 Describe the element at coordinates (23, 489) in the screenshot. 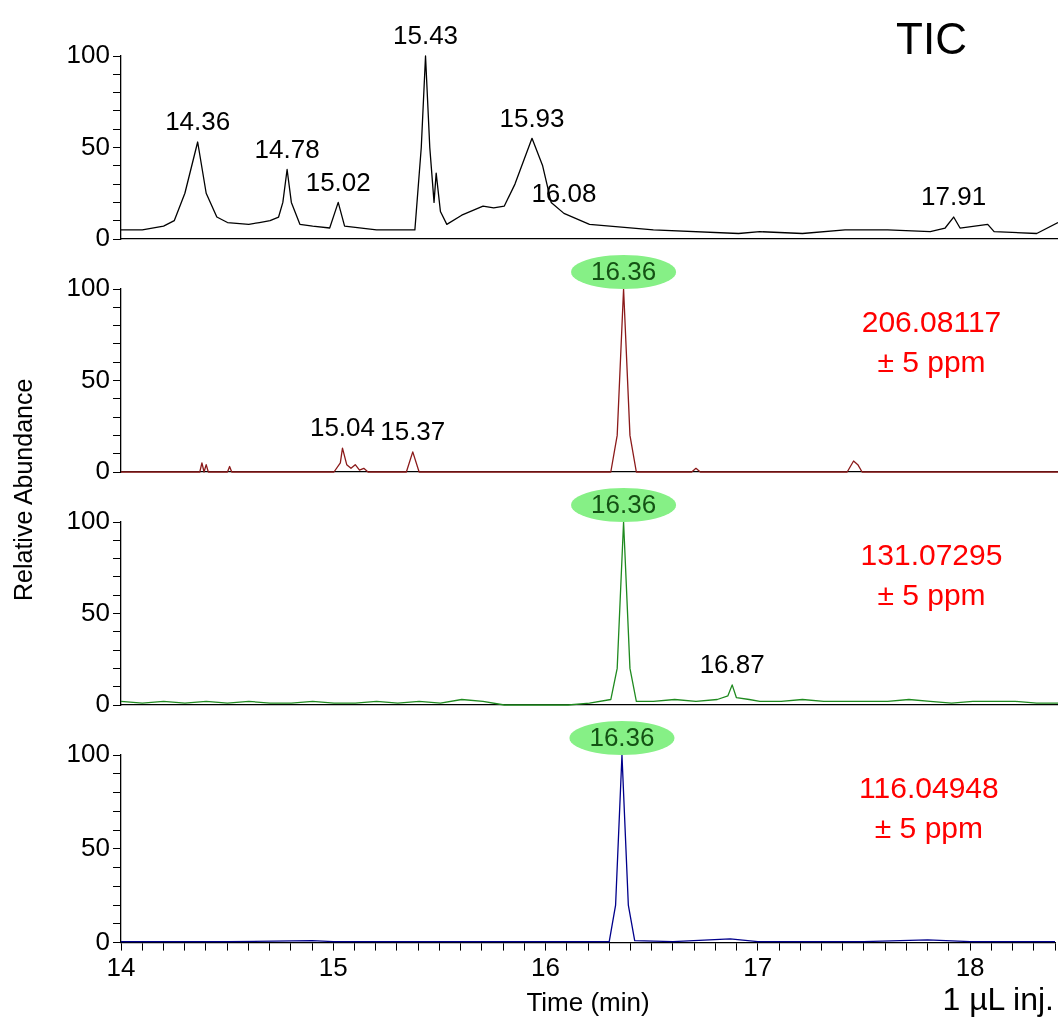

I see `y-axis-title: Relative Abundance` at that location.